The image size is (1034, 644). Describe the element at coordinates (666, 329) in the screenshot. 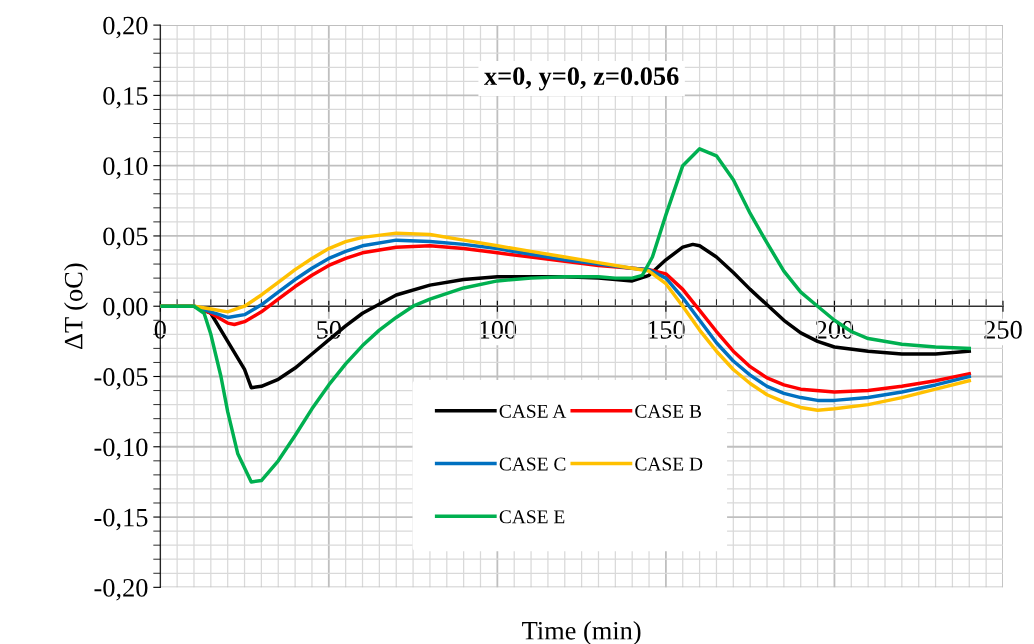

I see `x-tick-label: 150` at that location.